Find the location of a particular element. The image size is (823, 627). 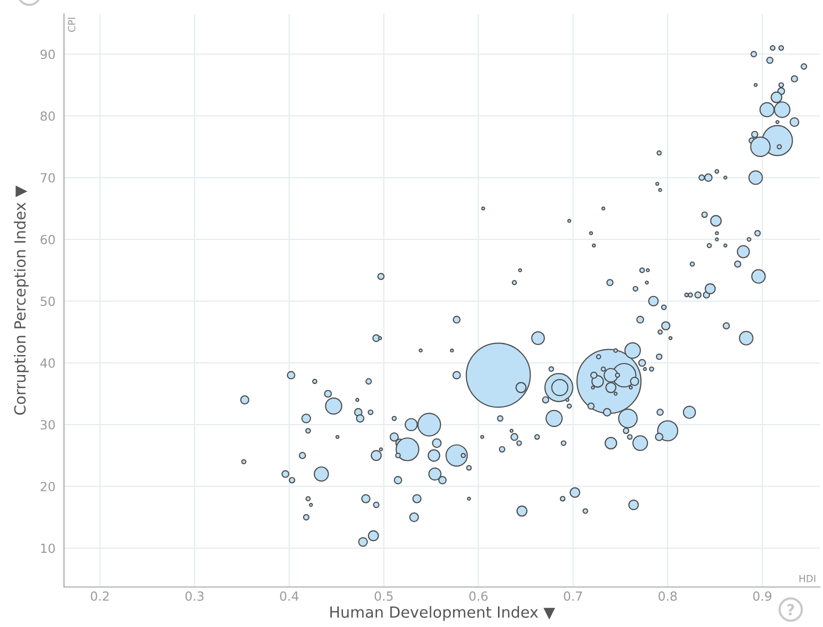

x-axis-title: Human Development Index ▼ is located at coordinates (443, 613).